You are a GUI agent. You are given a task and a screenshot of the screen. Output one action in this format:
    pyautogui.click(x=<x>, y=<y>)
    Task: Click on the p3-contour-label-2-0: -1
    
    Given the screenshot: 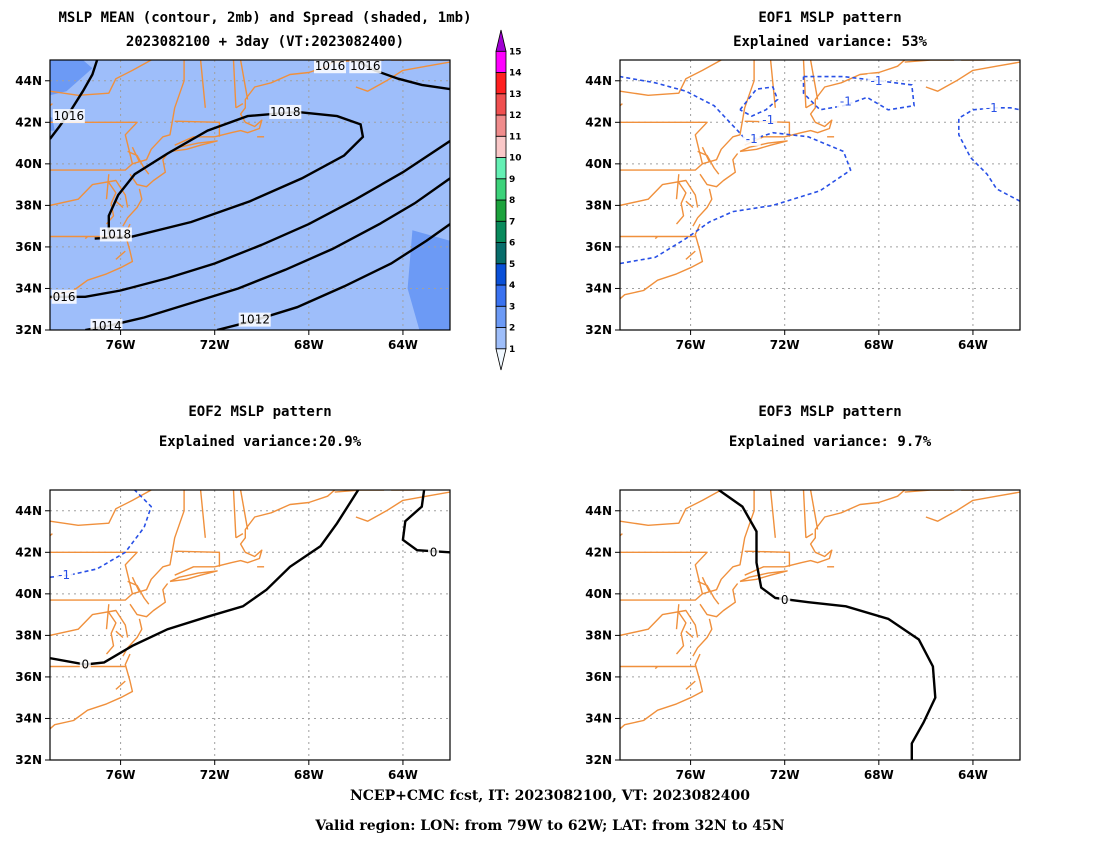 What is the action you would take?
    pyautogui.click(x=64, y=575)
    